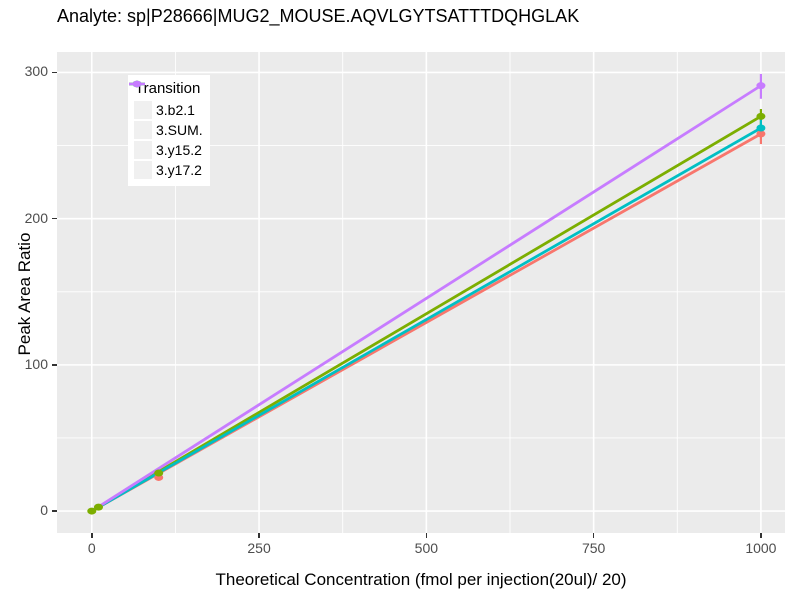 The height and width of the screenshot is (600, 800). Describe the element at coordinates (168, 88) in the screenshot. I see `legend-title: Transition` at that location.